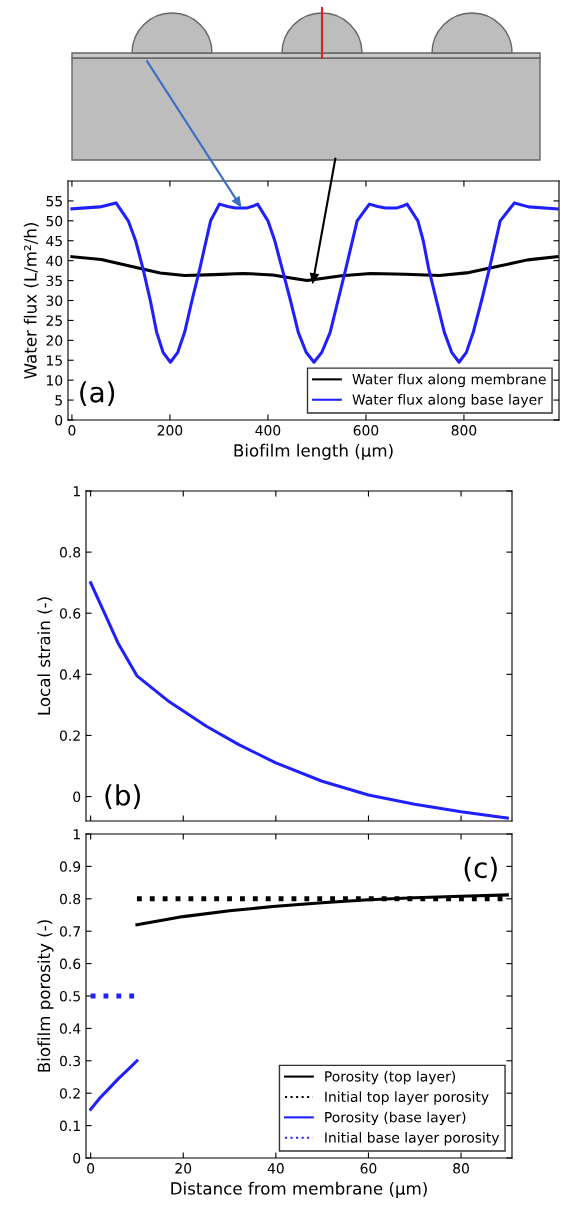 The width and height of the screenshot is (570, 1217). I want to click on x-tick-label: 40, so click(275, 1168).